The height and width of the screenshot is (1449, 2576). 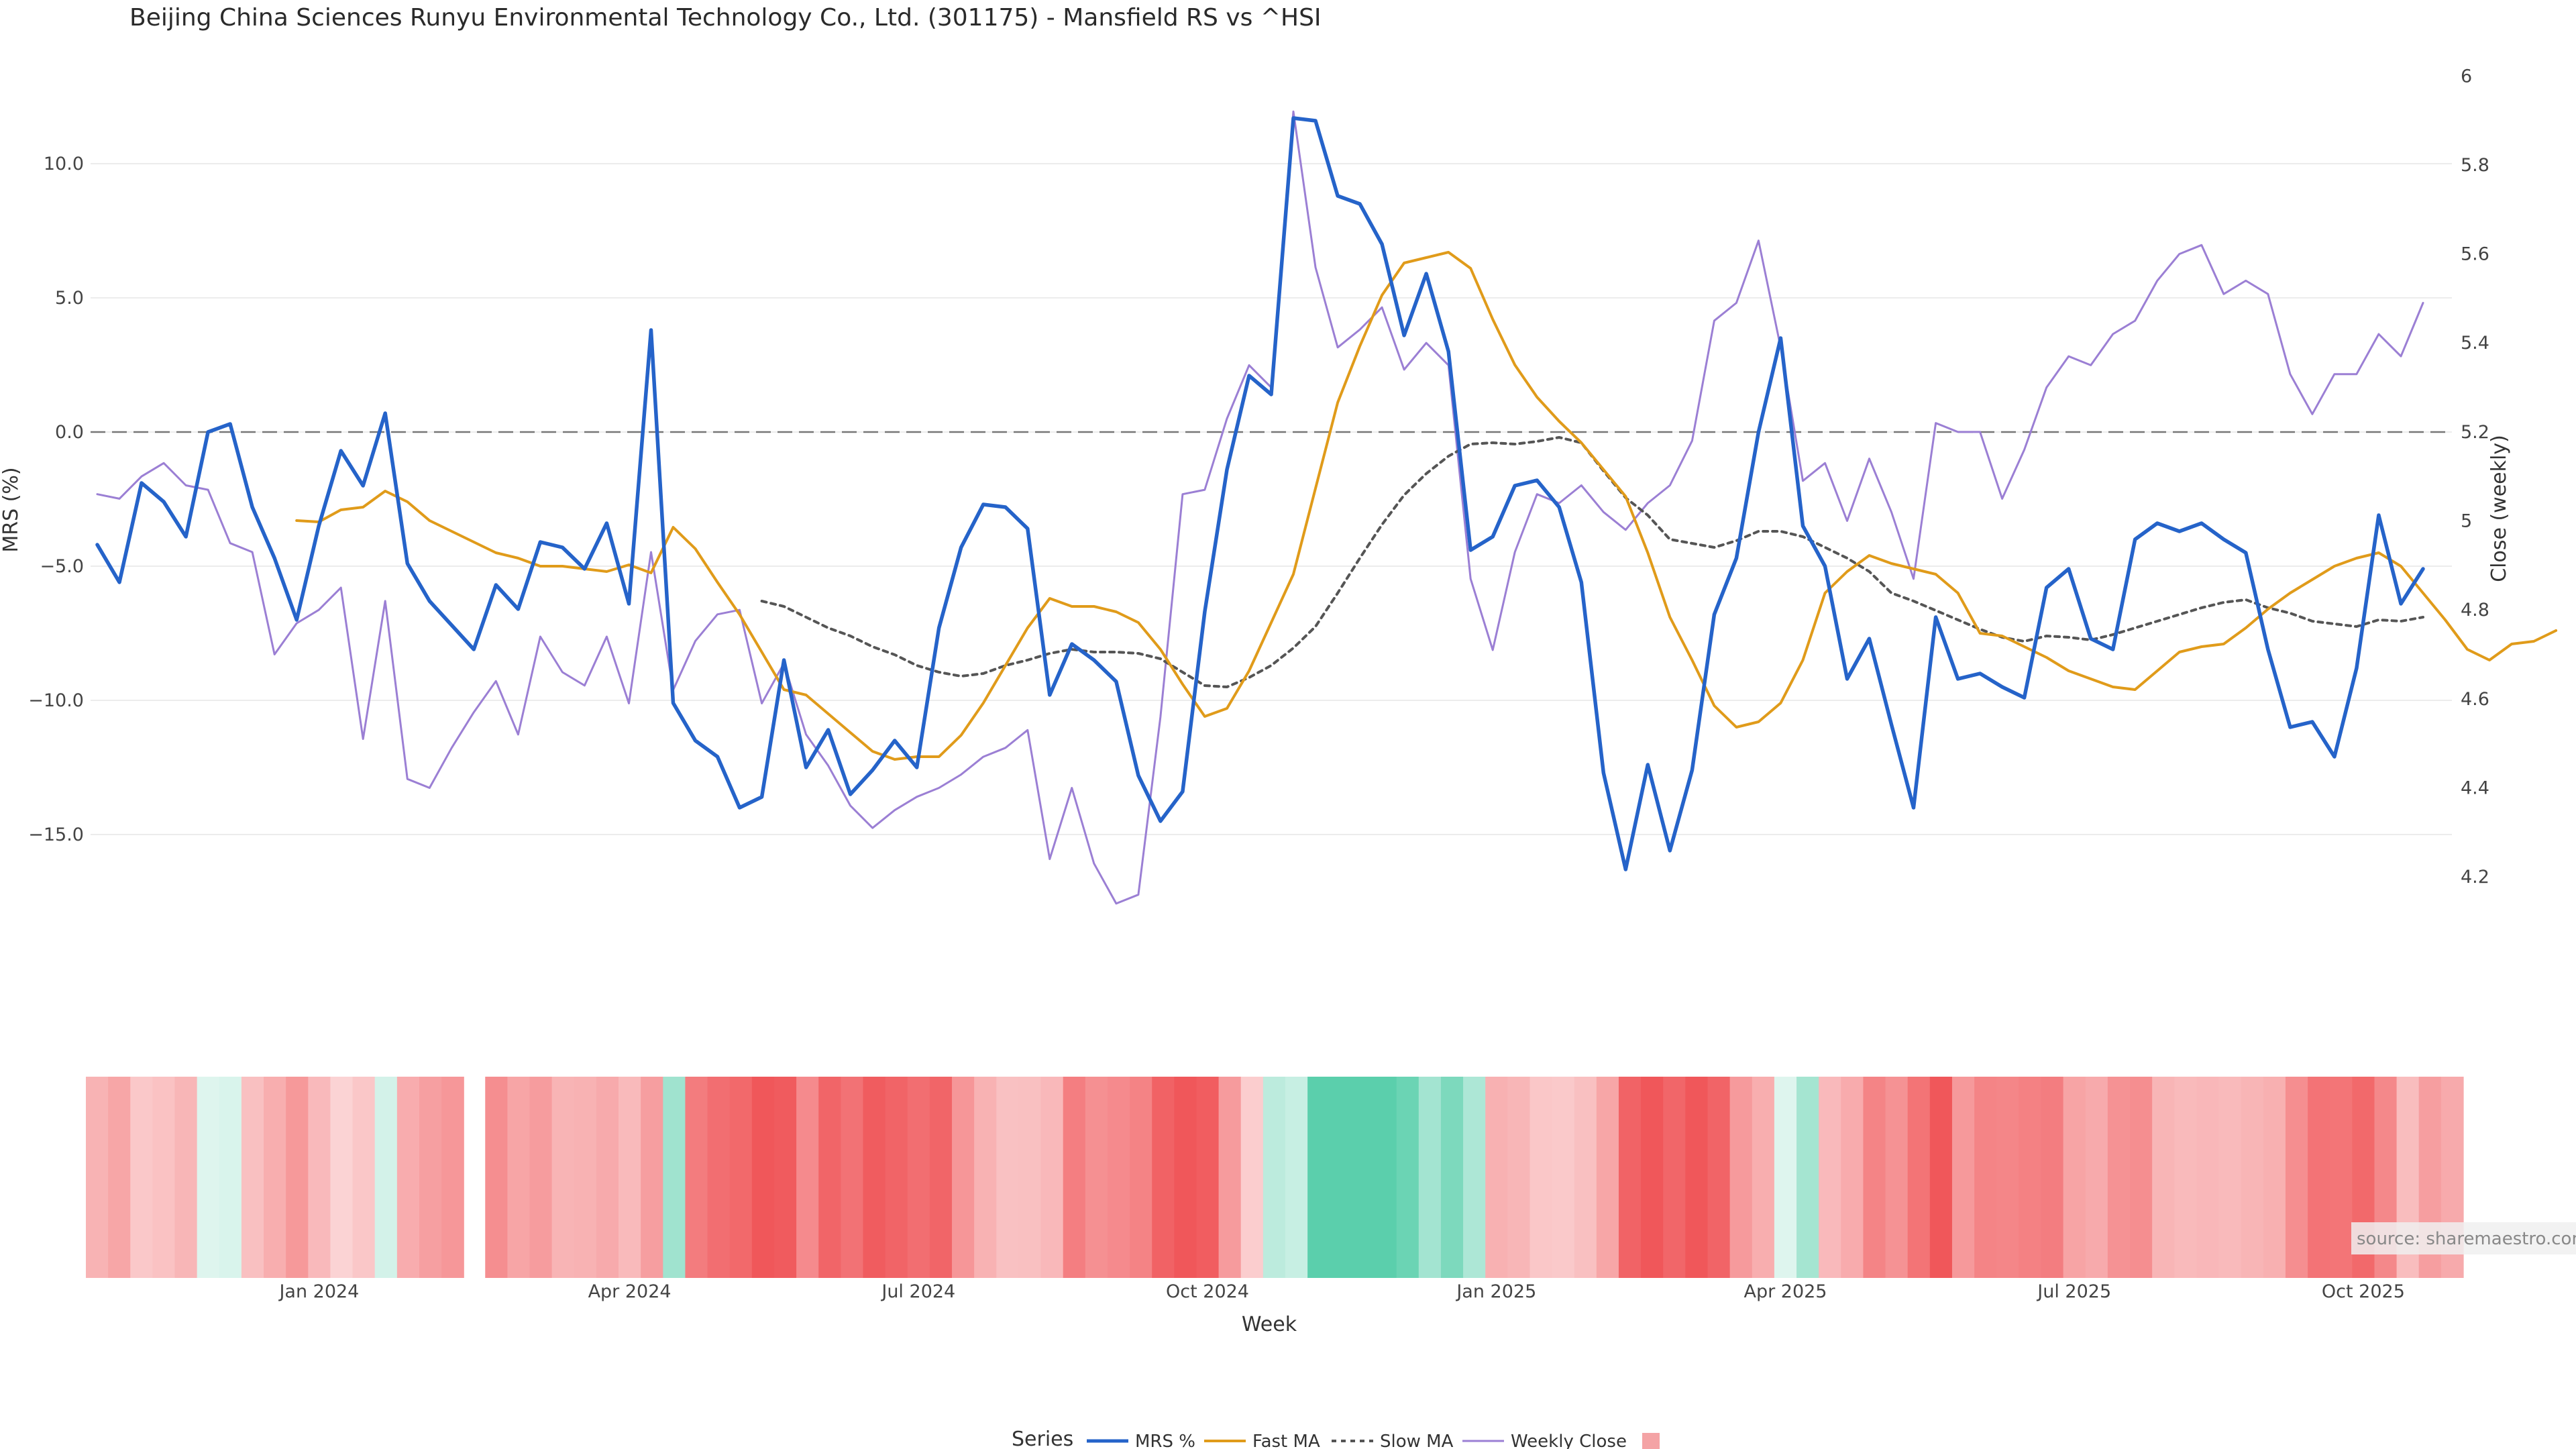 I want to click on x-axis-label: Week, so click(x=1269, y=1324).